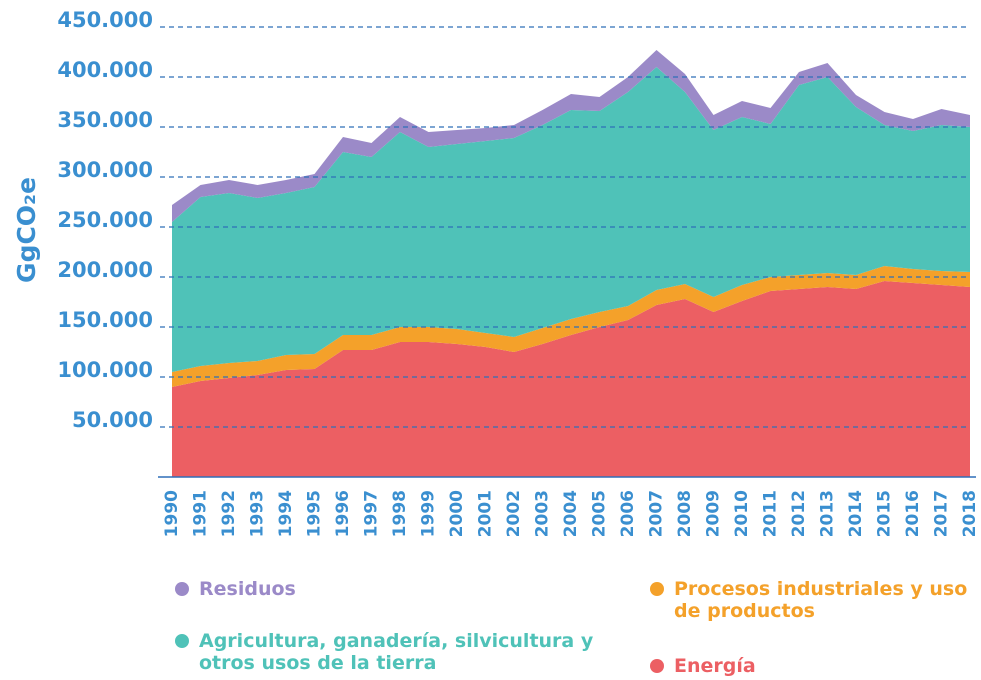  I want to click on x-tick-label: 2011, so click(771, 513).